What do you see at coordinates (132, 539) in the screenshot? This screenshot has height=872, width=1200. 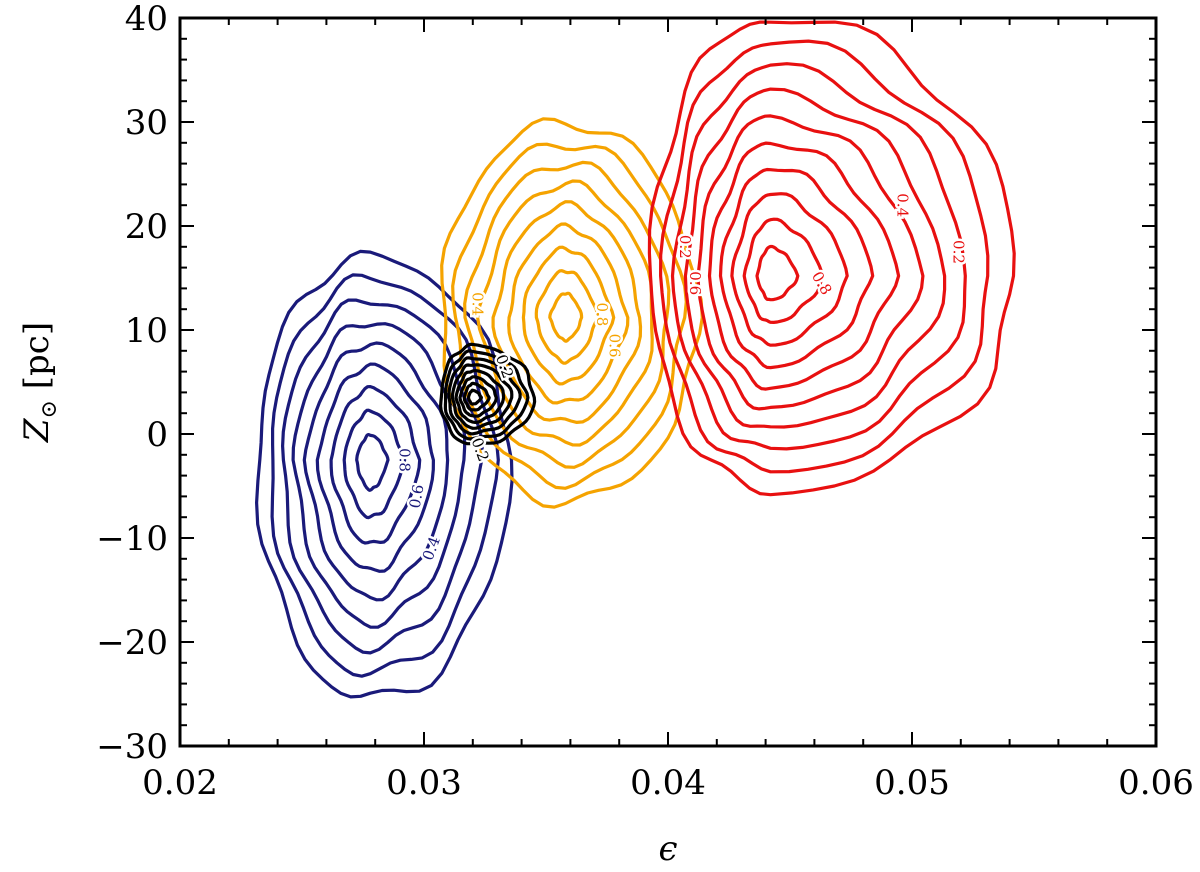 I see `y-tick-label: −10` at bounding box center [132, 539].